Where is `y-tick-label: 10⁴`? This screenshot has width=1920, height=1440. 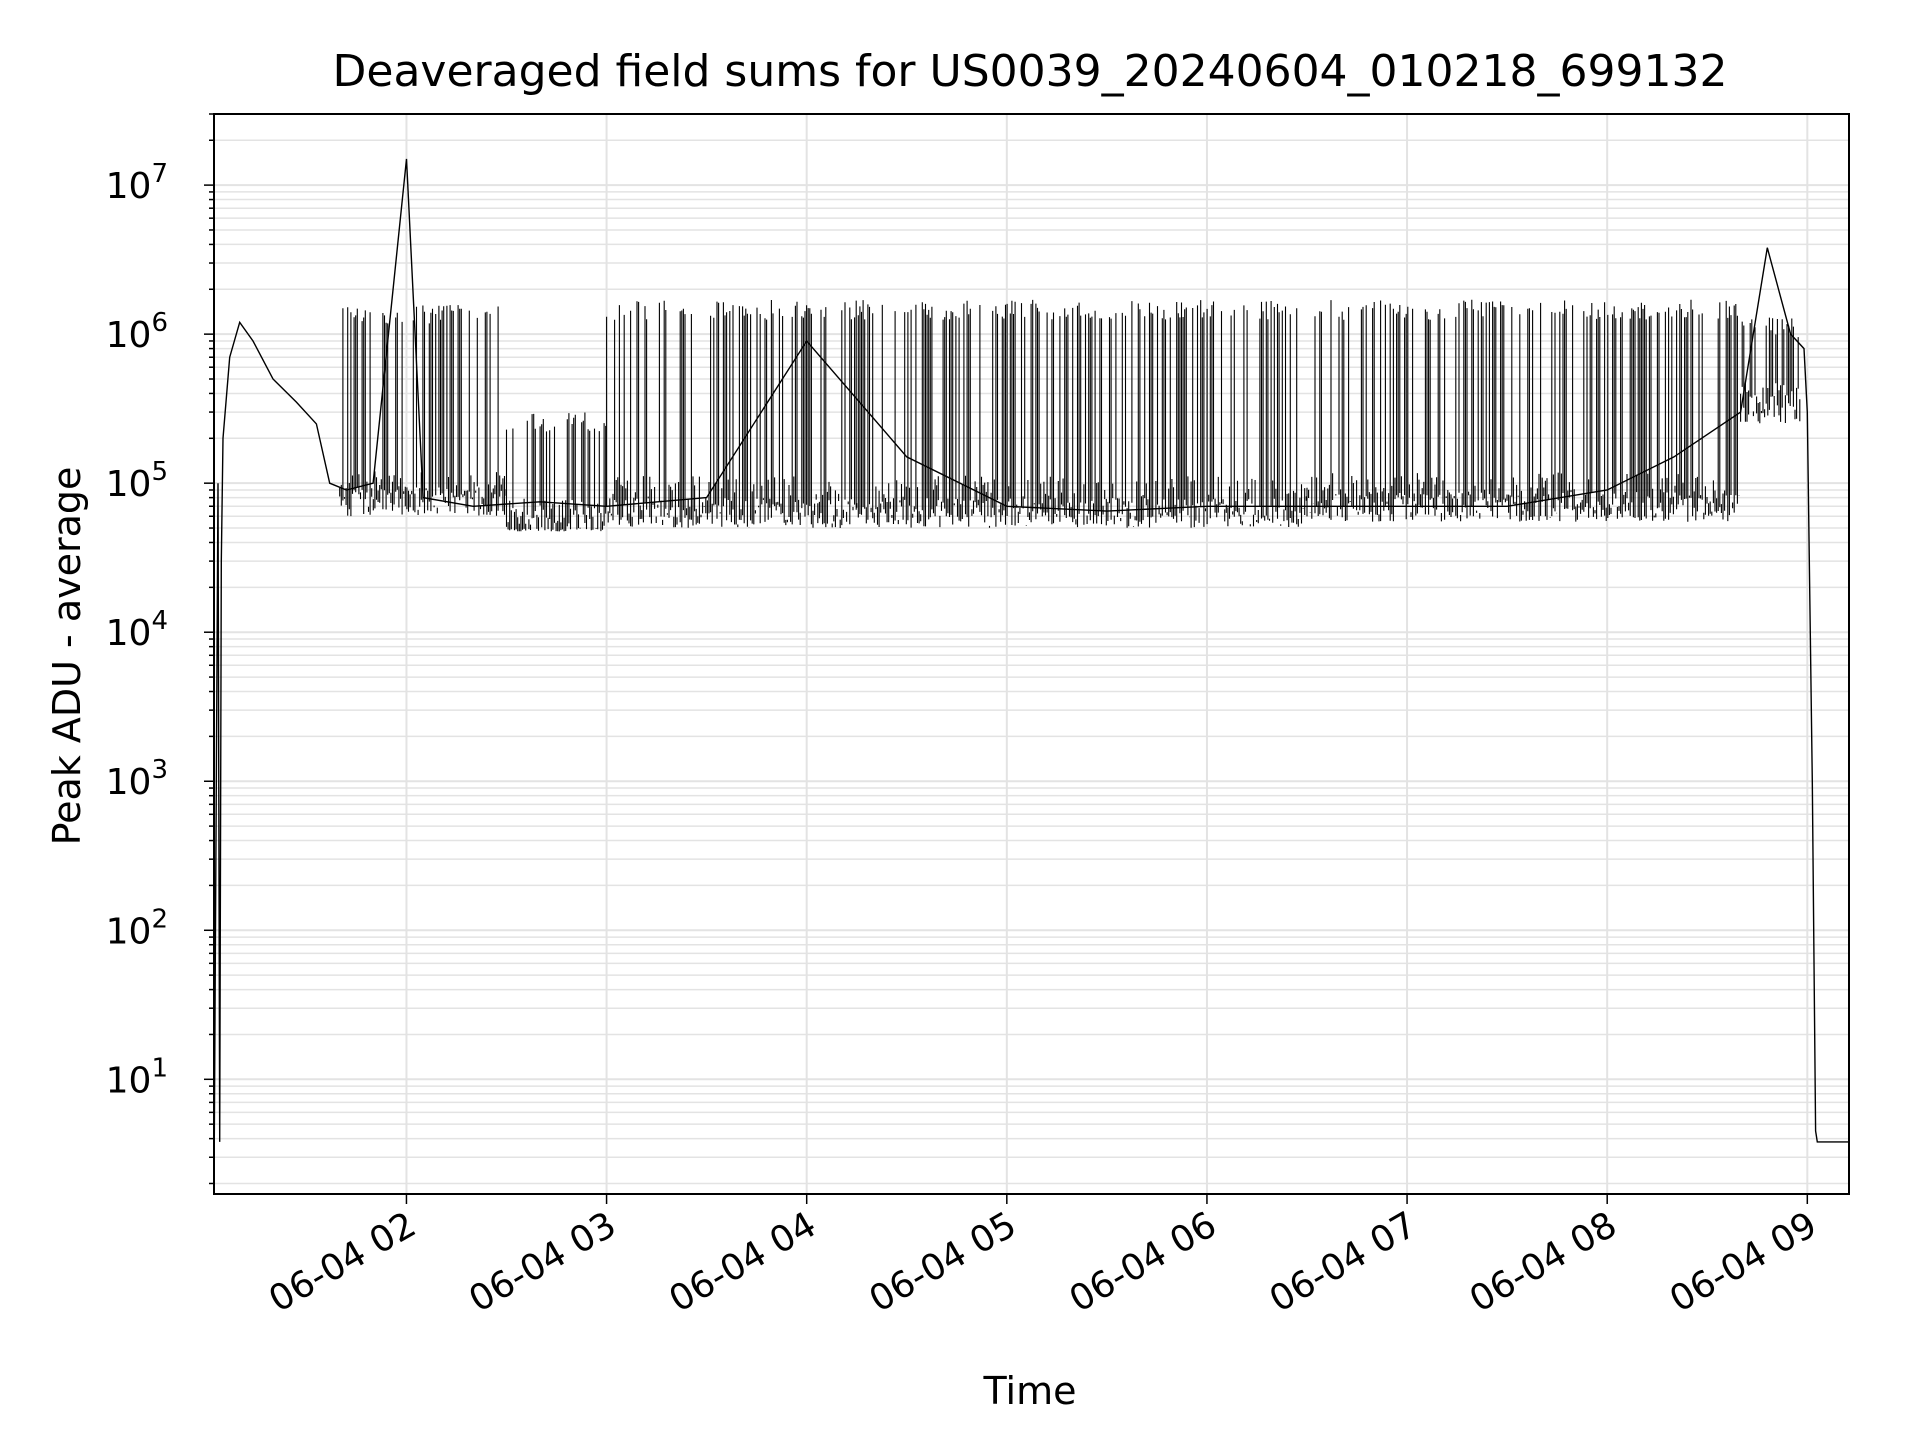
y-tick-label: 10⁴ is located at coordinates (137, 630).